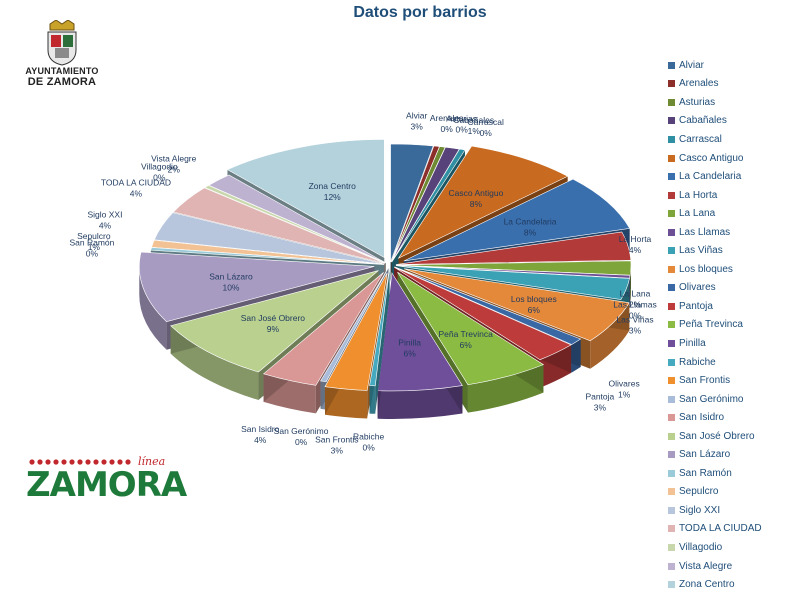 The height and width of the screenshot is (594, 800). Describe the element at coordinates (62, 71) in the screenshot. I see `logo-text-line1: AYUNTAMIENTO` at that location.